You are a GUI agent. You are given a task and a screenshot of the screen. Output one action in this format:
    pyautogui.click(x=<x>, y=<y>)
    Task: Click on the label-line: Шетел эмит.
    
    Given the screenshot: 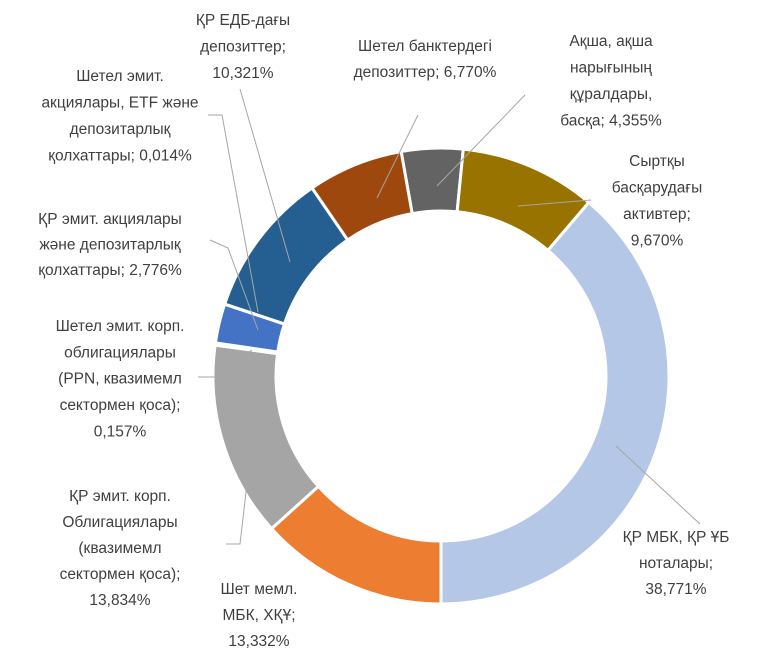 What is the action you would take?
    pyautogui.click(x=120, y=76)
    